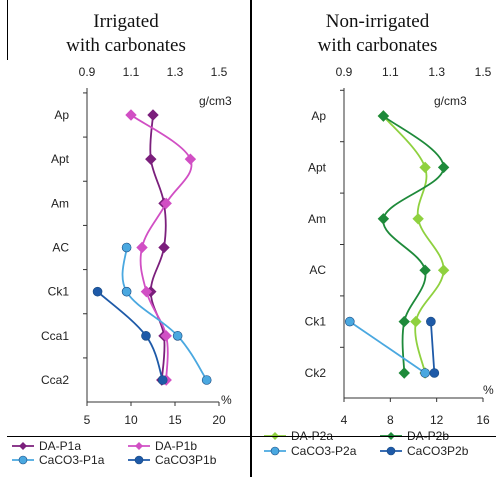 The image size is (503, 477). What do you see at coordinates (186, 460) in the screenshot?
I see `legend-label-CaCO3P1b: CaCO3P1b` at bounding box center [186, 460].